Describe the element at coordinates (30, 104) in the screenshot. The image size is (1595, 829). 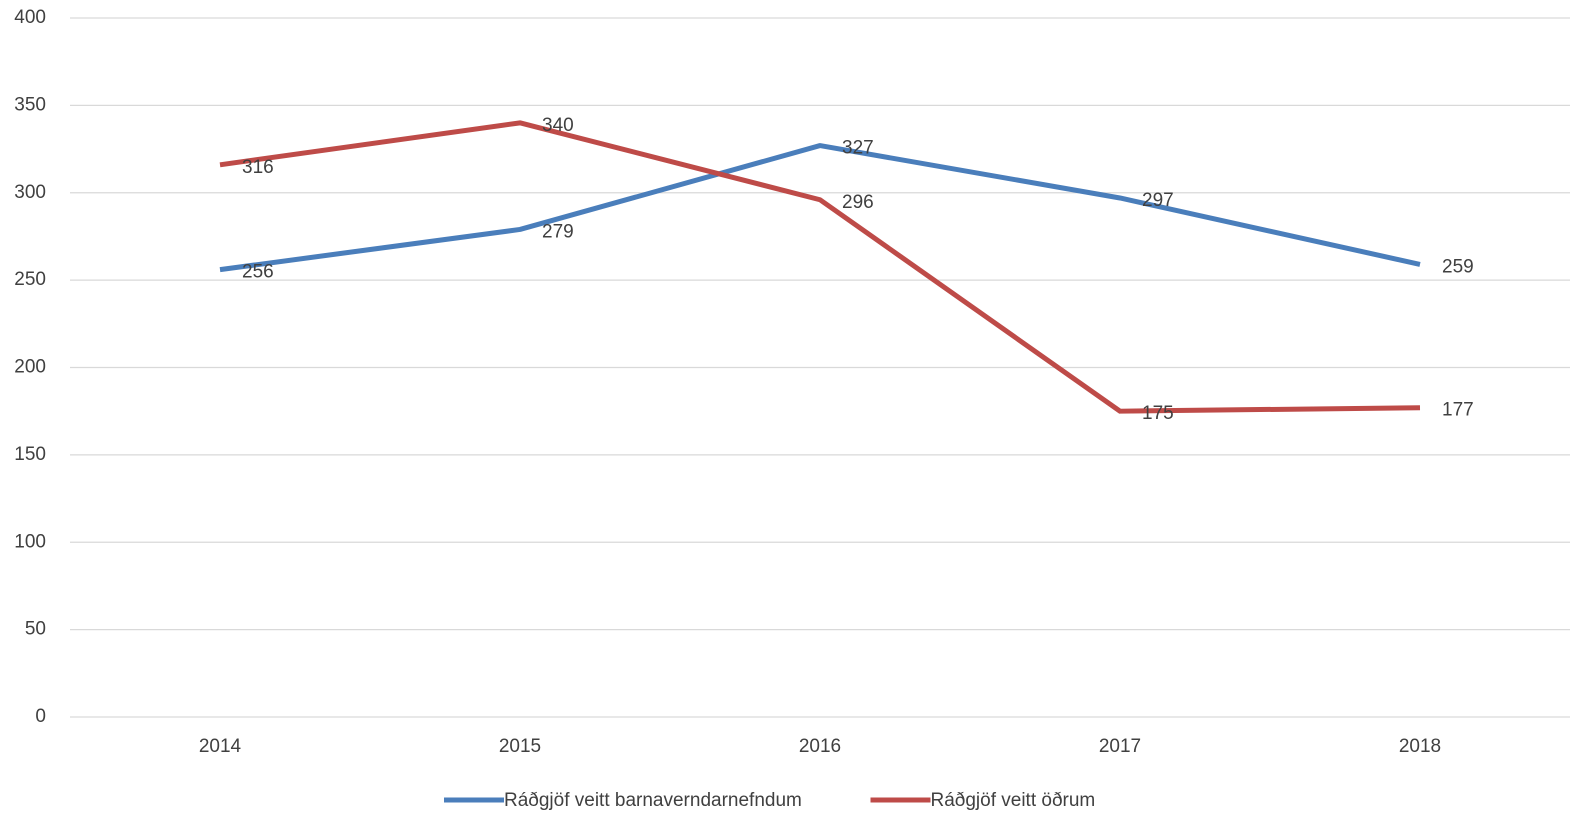
I see `y-tick-label: 350` at that location.